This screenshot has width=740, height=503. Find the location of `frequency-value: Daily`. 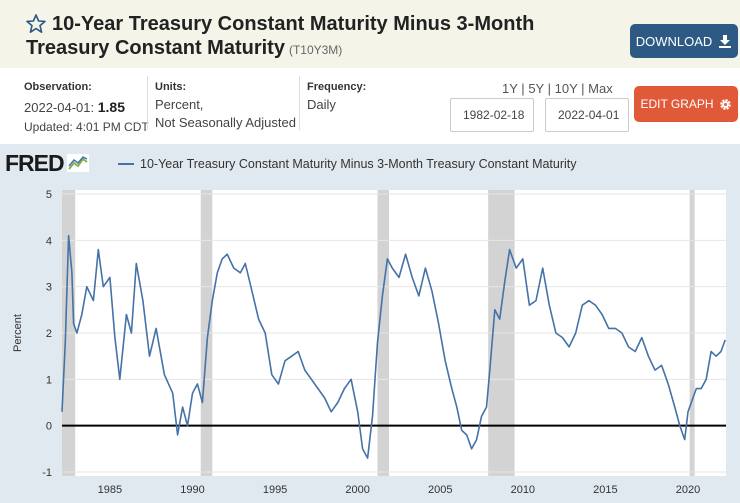

frequency-value: Daily is located at coordinates (321, 104).